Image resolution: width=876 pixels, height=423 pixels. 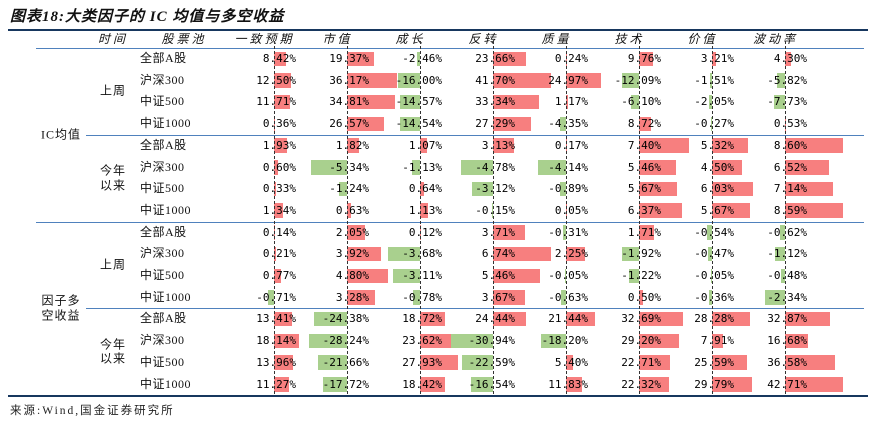 What do you see at coordinates (702, 39) in the screenshot?
I see `column-header-9: 价值` at bounding box center [702, 39].